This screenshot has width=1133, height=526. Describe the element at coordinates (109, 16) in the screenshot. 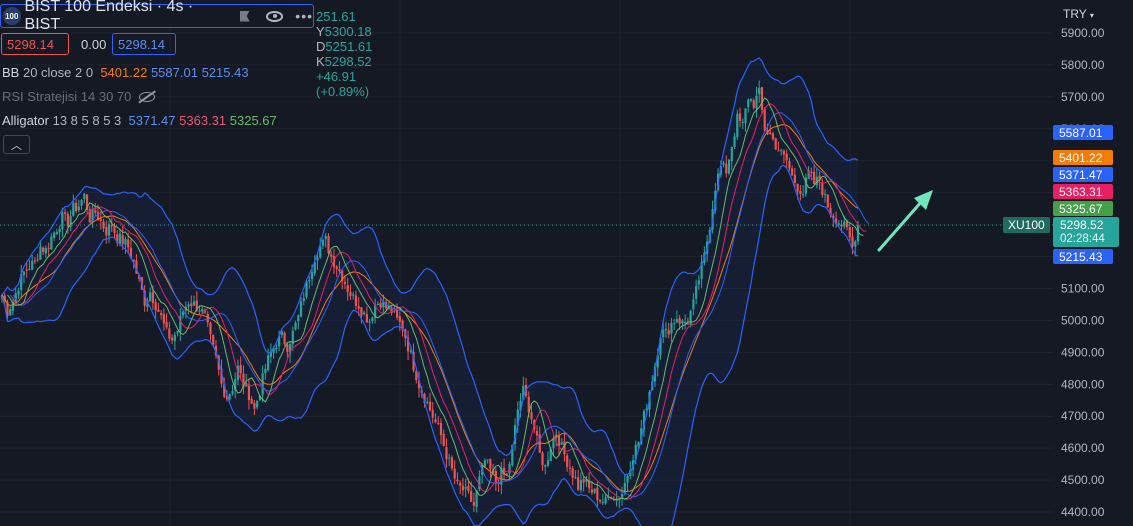

I see `symbol-title: BIST 100 Endeksi · 4s · BIST` at that location.